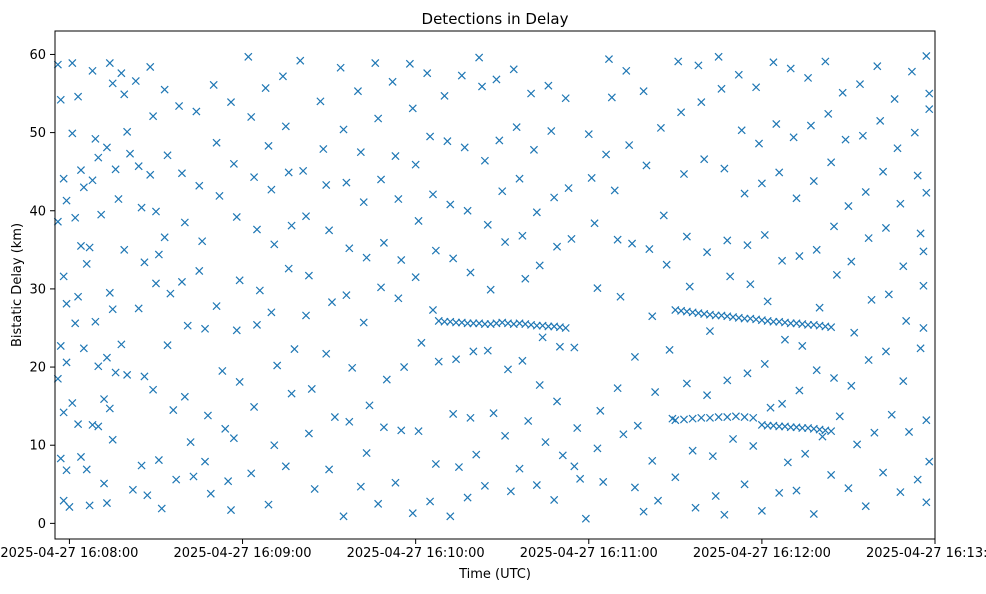 The width and height of the screenshot is (986, 594). Describe the element at coordinates (42, 524) in the screenshot. I see `y-tick-label: 0` at that location.